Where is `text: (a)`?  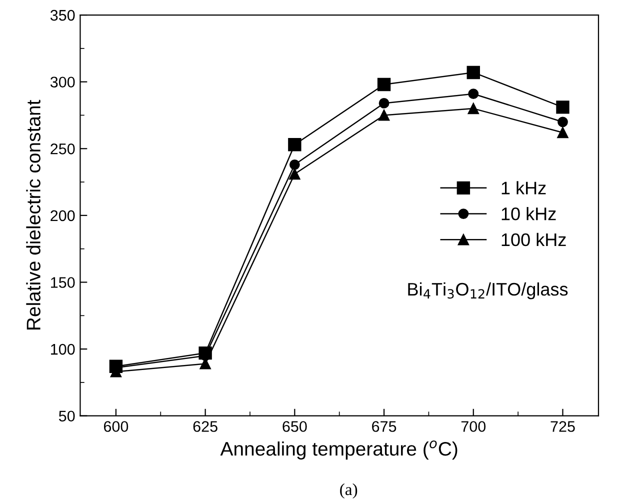 text: (a) is located at coordinates (349, 491).